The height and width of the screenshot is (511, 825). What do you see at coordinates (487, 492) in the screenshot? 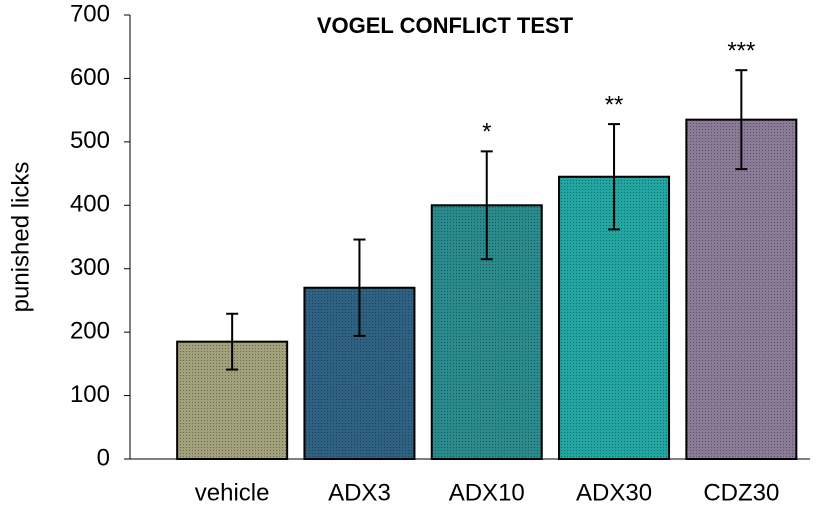
I see `x-tick-label: ADX10` at bounding box center [487, 492].